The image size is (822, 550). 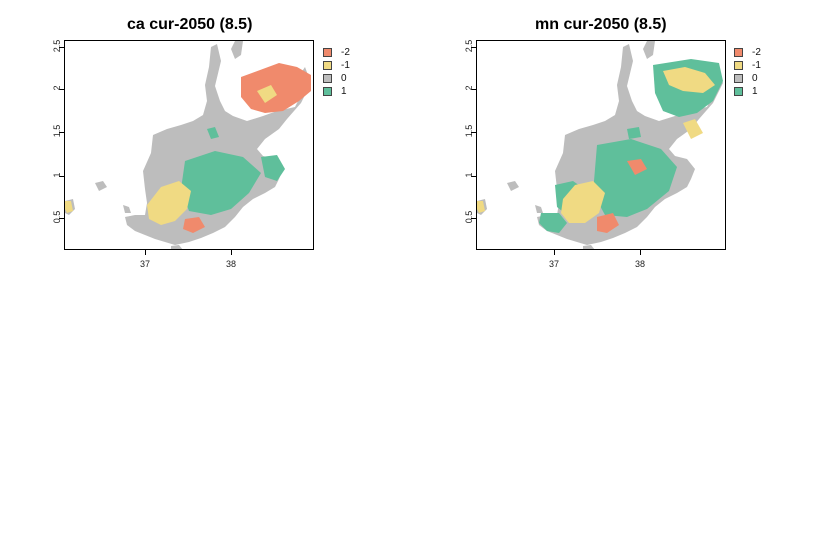 What do you see at coordinates (622, 196) in the screenshot?
I see `region-c` at bounding box center [622, 196].